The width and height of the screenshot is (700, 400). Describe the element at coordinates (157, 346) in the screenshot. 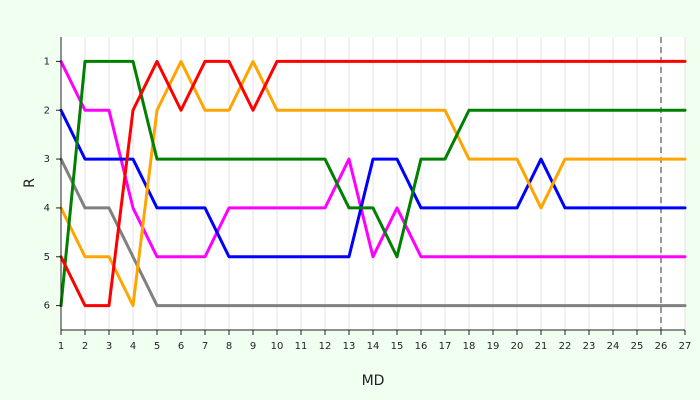

I see `x-tick-label-5: 5` at that location.